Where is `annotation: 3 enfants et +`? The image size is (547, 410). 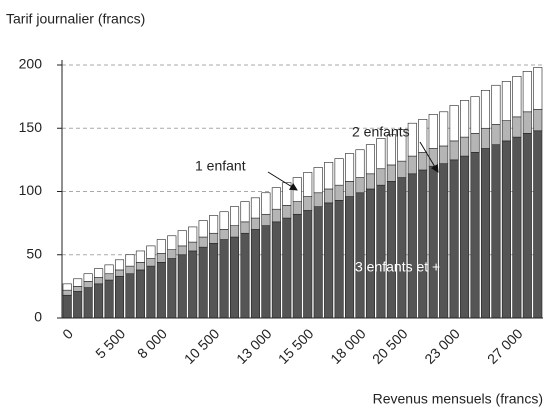 annotation: 3 enfants et + is located at coordinates (397, 267).